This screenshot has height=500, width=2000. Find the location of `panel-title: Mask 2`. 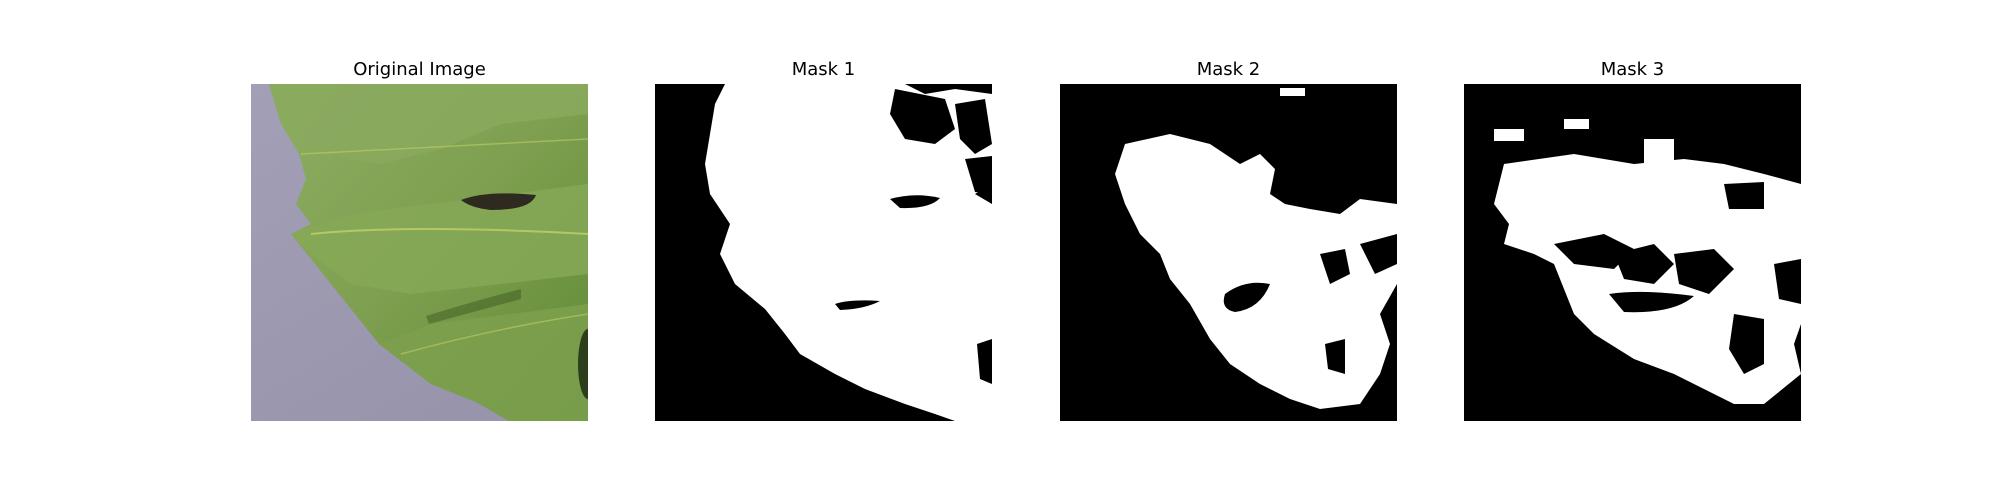

panel-title: Mask 2 is located at coordinates (1228, 69).